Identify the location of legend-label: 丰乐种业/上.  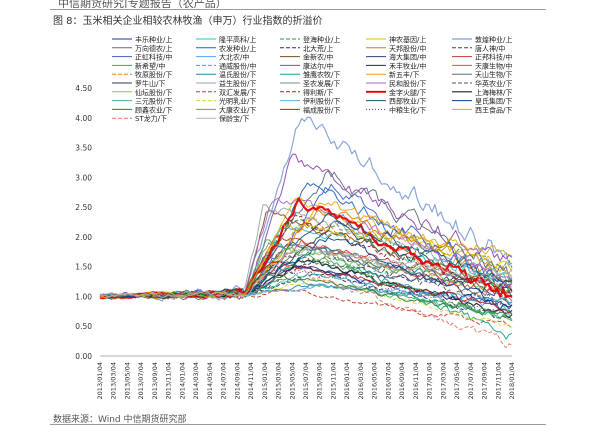
(153, 39).